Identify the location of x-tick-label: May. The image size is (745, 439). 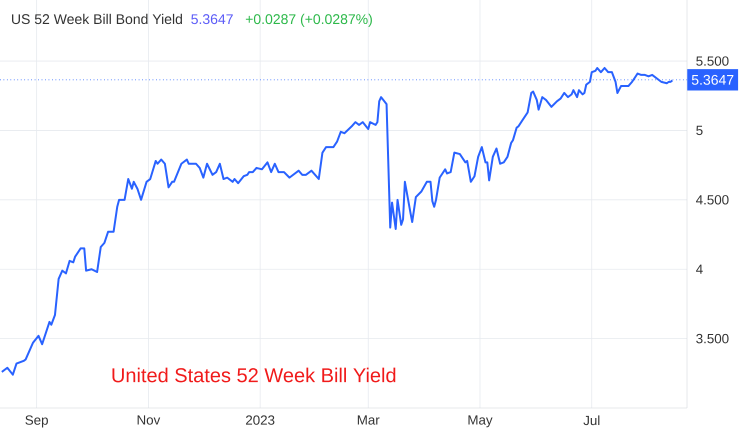
(480, 421).